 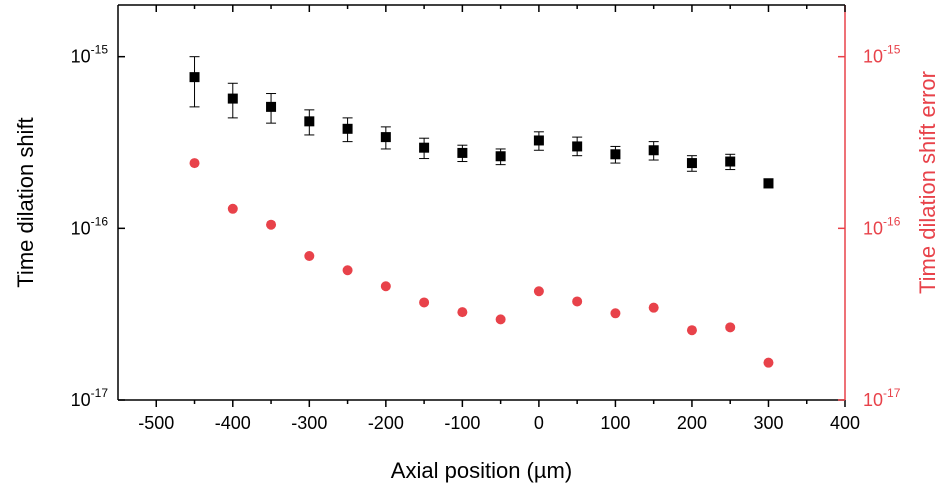 What do you see at coordinates (462, 423) in the screenshot?
I see `x-tick-label: -100` at bounding box center [462, 423].